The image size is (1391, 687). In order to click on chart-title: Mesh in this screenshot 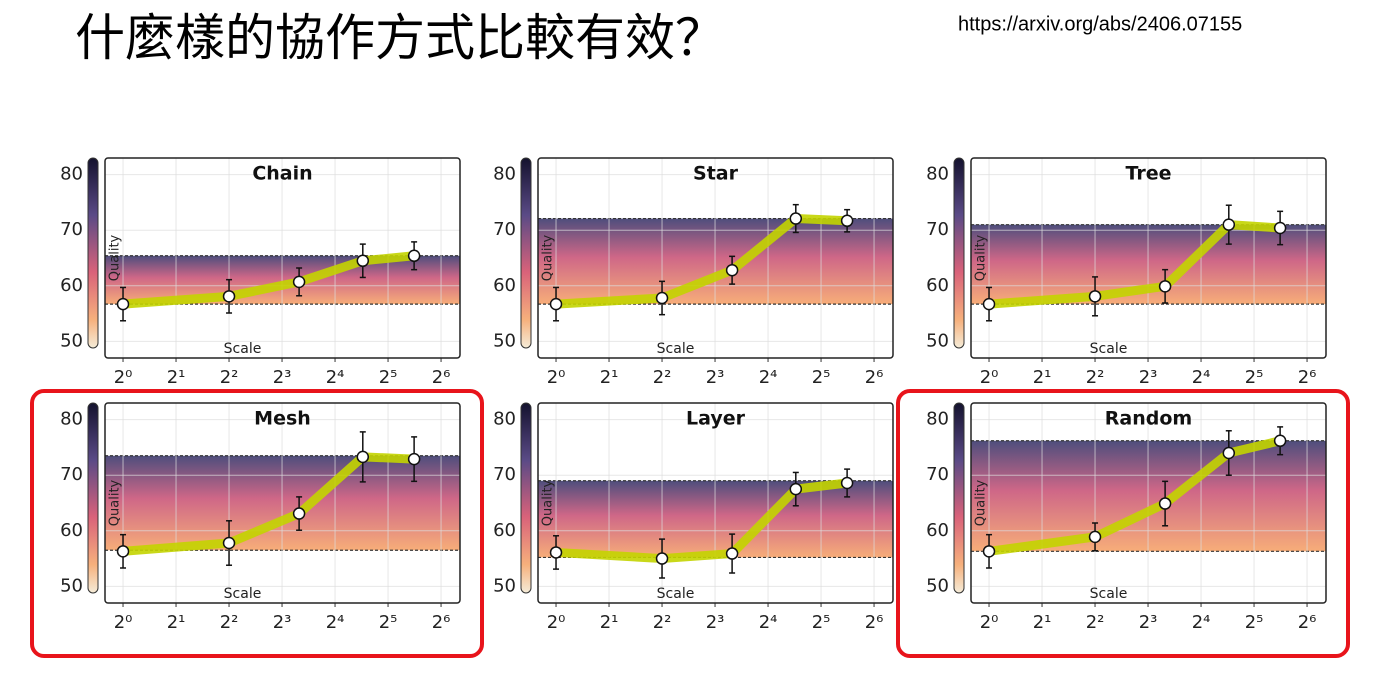, I will do `click(282, 419)`.